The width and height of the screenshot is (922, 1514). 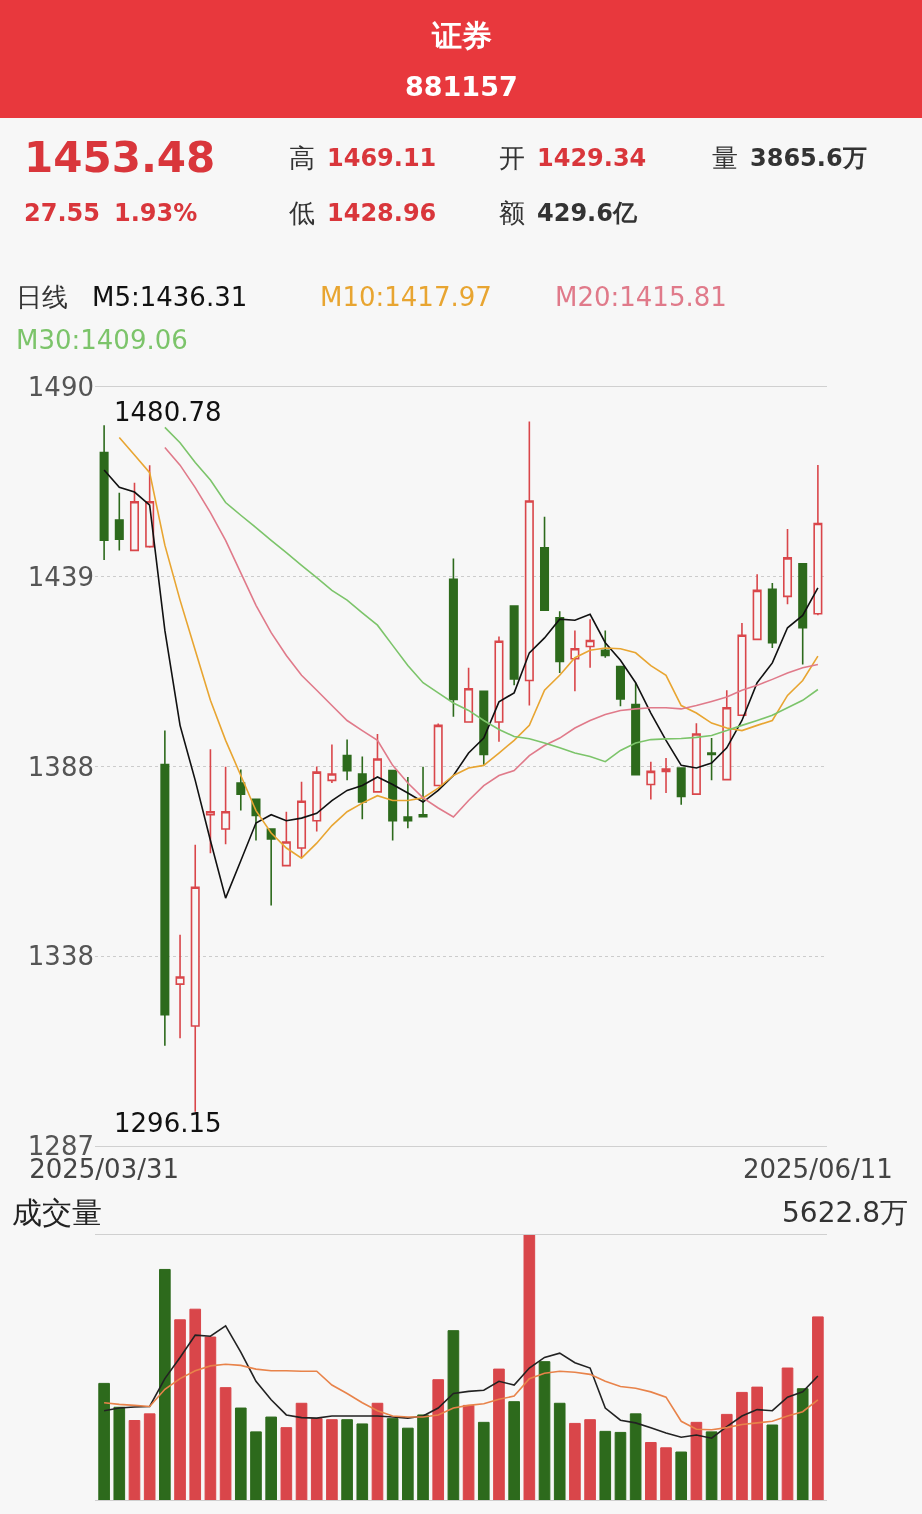 What do you see at coordinates (641, 297) in the screenshot?
I see `text: M20:1415.81` at bounding box center [641, 297].